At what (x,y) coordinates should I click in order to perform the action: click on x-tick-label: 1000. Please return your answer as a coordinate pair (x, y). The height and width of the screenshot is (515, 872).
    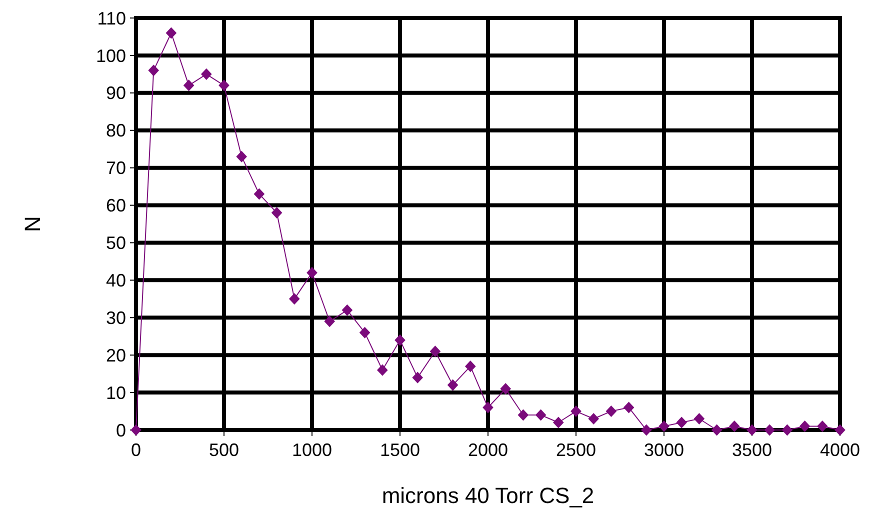
    Looking at the image, I should click on (312, 450).